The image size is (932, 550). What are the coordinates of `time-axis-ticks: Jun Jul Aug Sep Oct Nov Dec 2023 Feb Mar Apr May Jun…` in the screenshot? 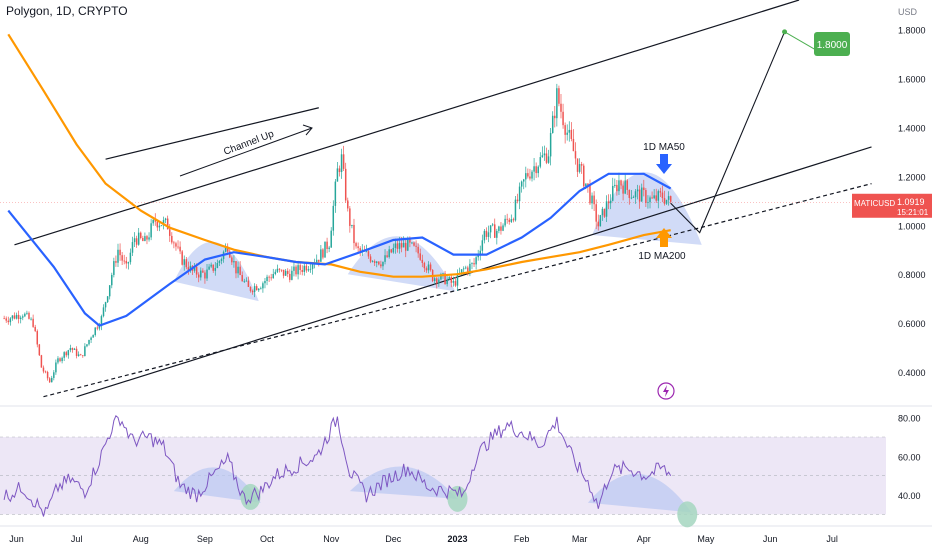 It's located at (423, 539).